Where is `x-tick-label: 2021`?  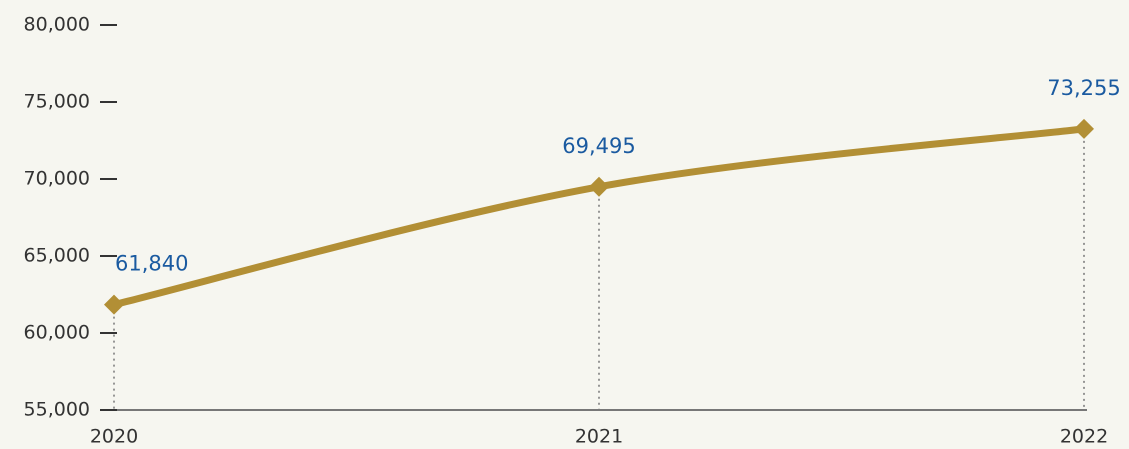
x-tick-label: 2021 is located at coordinates (599, 437).